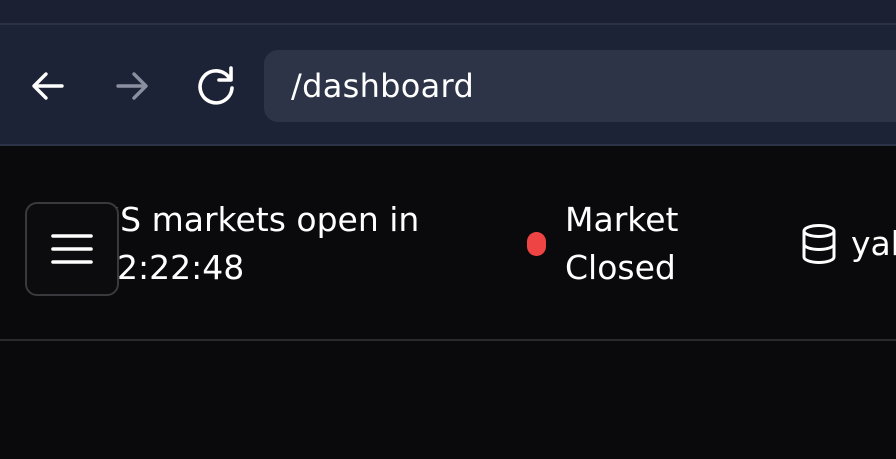  What do you see at coordinates (383, 86) in the screenshot?
I see `address-text: /dashboard` at bounding box center [383, 86].